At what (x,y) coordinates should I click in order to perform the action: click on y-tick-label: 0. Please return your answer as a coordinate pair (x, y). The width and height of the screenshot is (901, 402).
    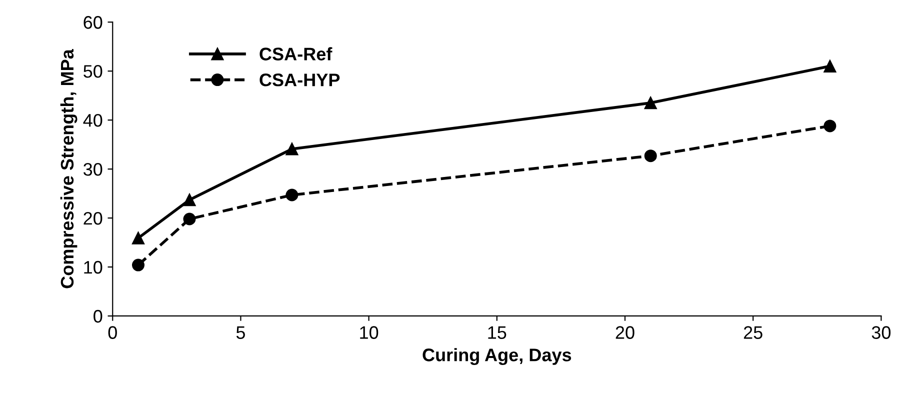
    Looking at the image, I should click on (98, 316).